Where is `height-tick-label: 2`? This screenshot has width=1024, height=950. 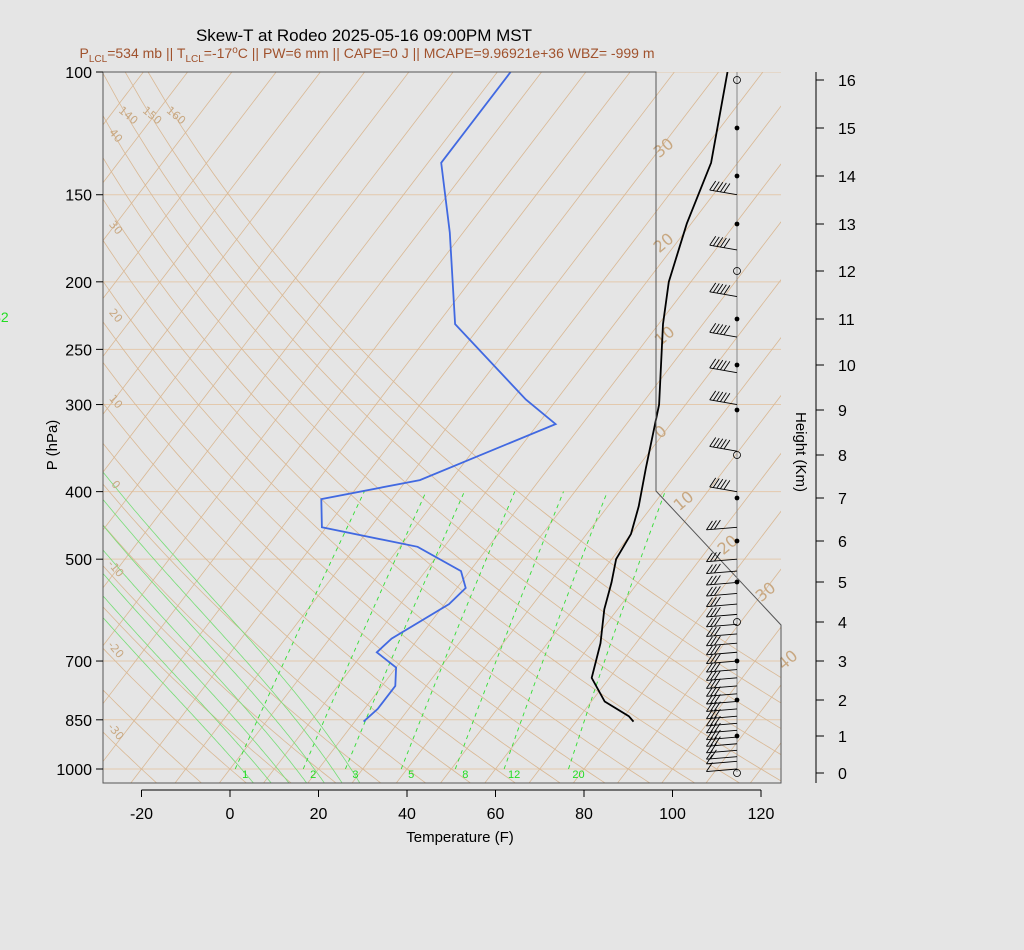 height-tick-label: 2 is located at coordinates (842, 701).